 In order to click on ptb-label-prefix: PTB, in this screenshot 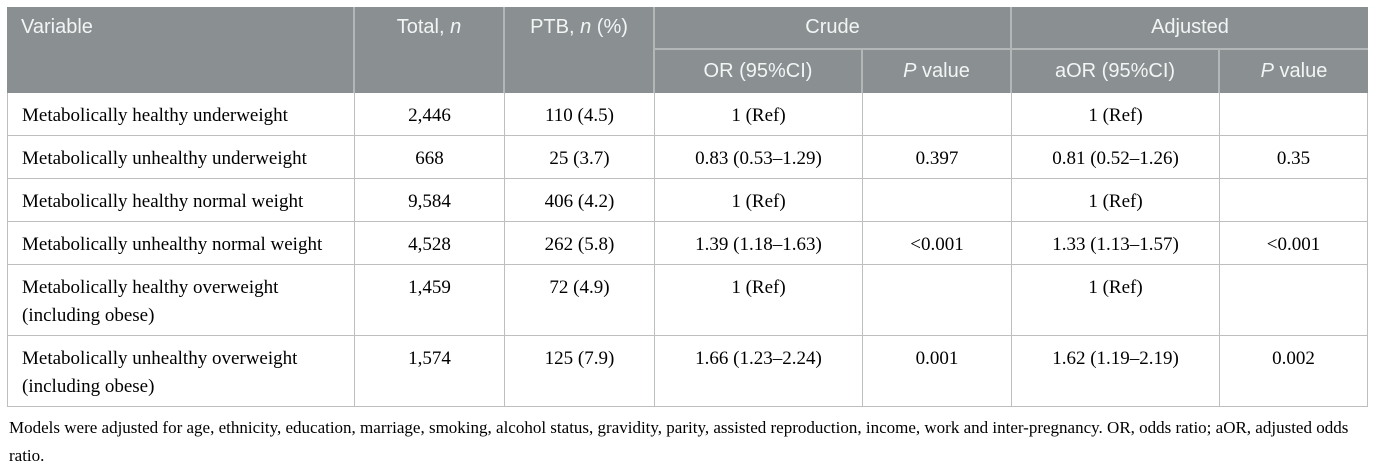, I will do `click(555, 27)`.